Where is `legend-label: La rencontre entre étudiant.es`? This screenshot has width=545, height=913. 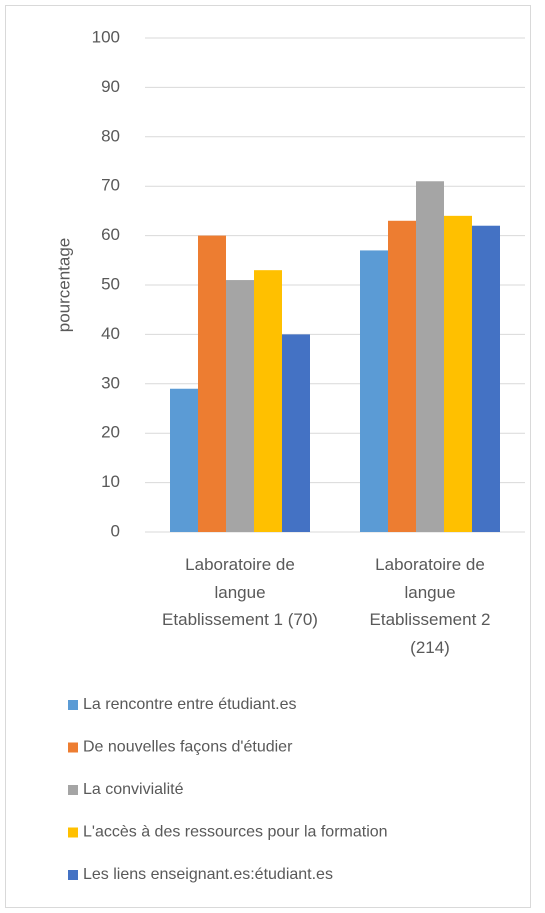 legend-label: La rencontre entre étudiant.es is located at coordinates (189, 704).